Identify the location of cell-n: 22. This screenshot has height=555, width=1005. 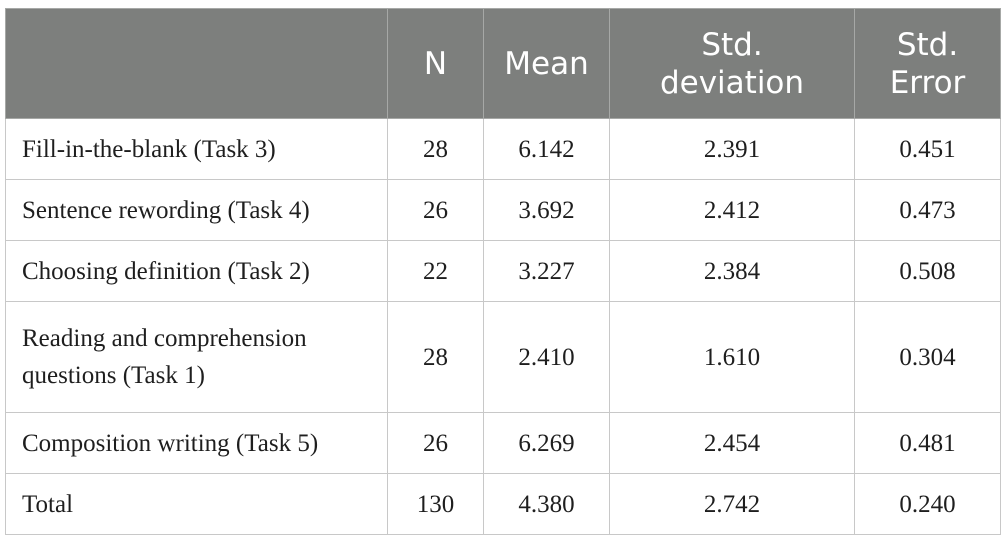
(435, 271).